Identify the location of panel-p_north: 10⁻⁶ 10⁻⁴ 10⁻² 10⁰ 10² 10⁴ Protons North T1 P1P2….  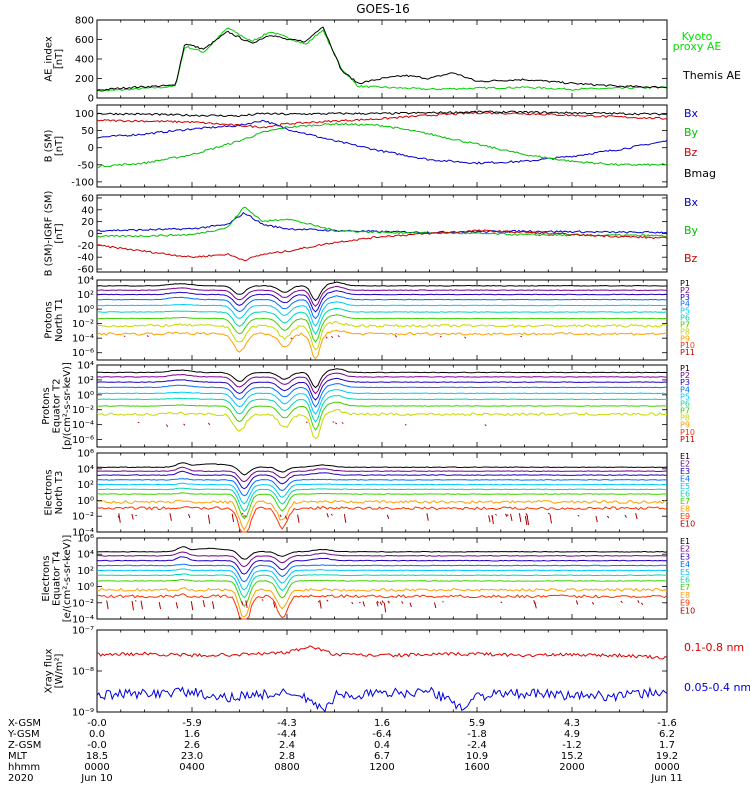
(369, 318).